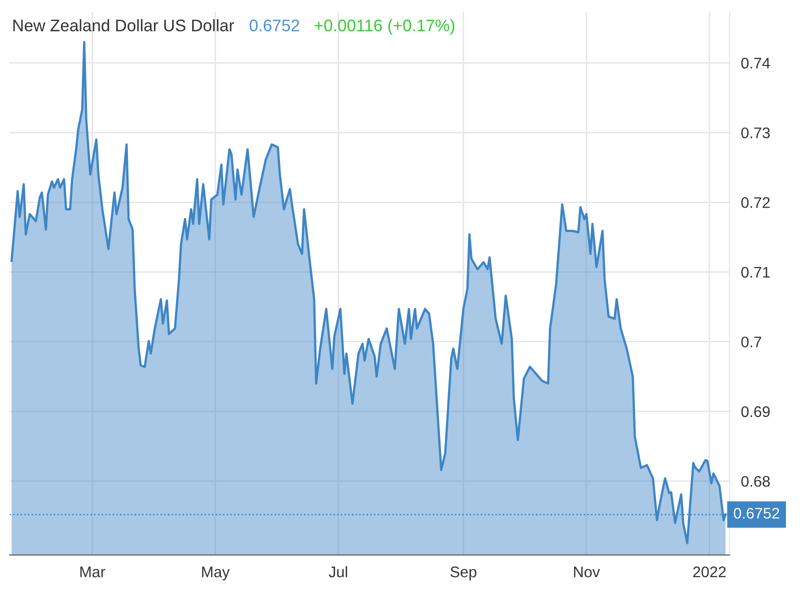 Image resolution: width=800 pixels, height=600 pixels. Describe the element at coordinates (755, 202) in the screenshot. I see `y-tick-label: 0.72` at that location.